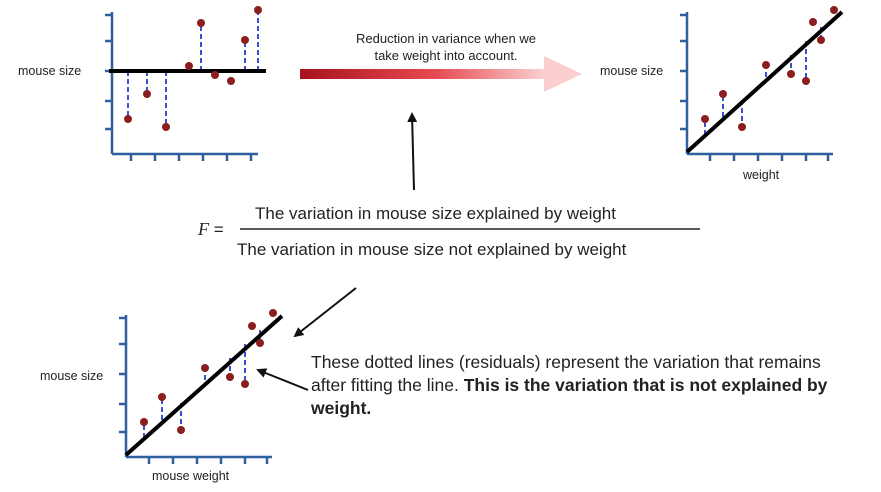 Image resolution: width=881 pixels, height=492 pixels. What do you see at coordinates (446, 55) in the screenshot?
I see `arrow-caption-line2: take weight into account.` at bounding box center [446, 55].